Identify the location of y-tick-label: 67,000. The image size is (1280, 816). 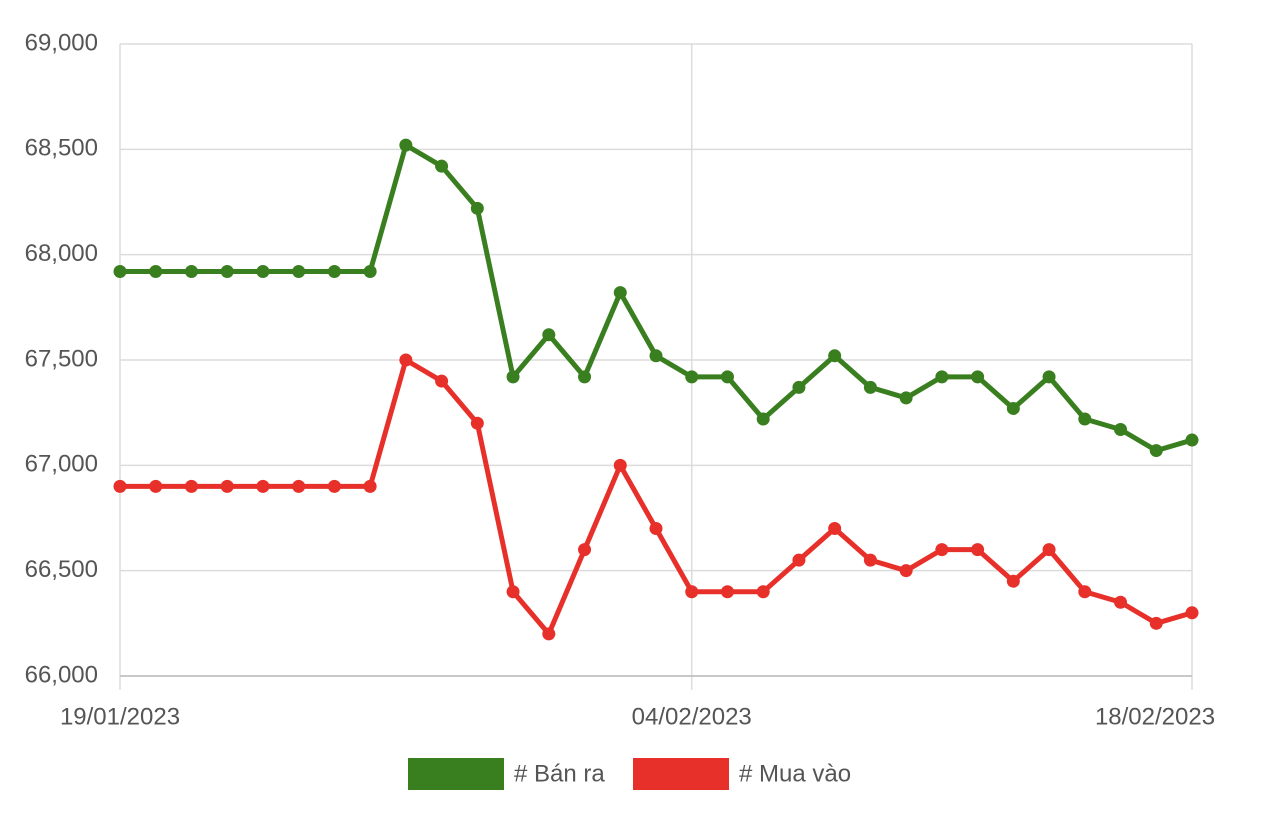
(61, 464).